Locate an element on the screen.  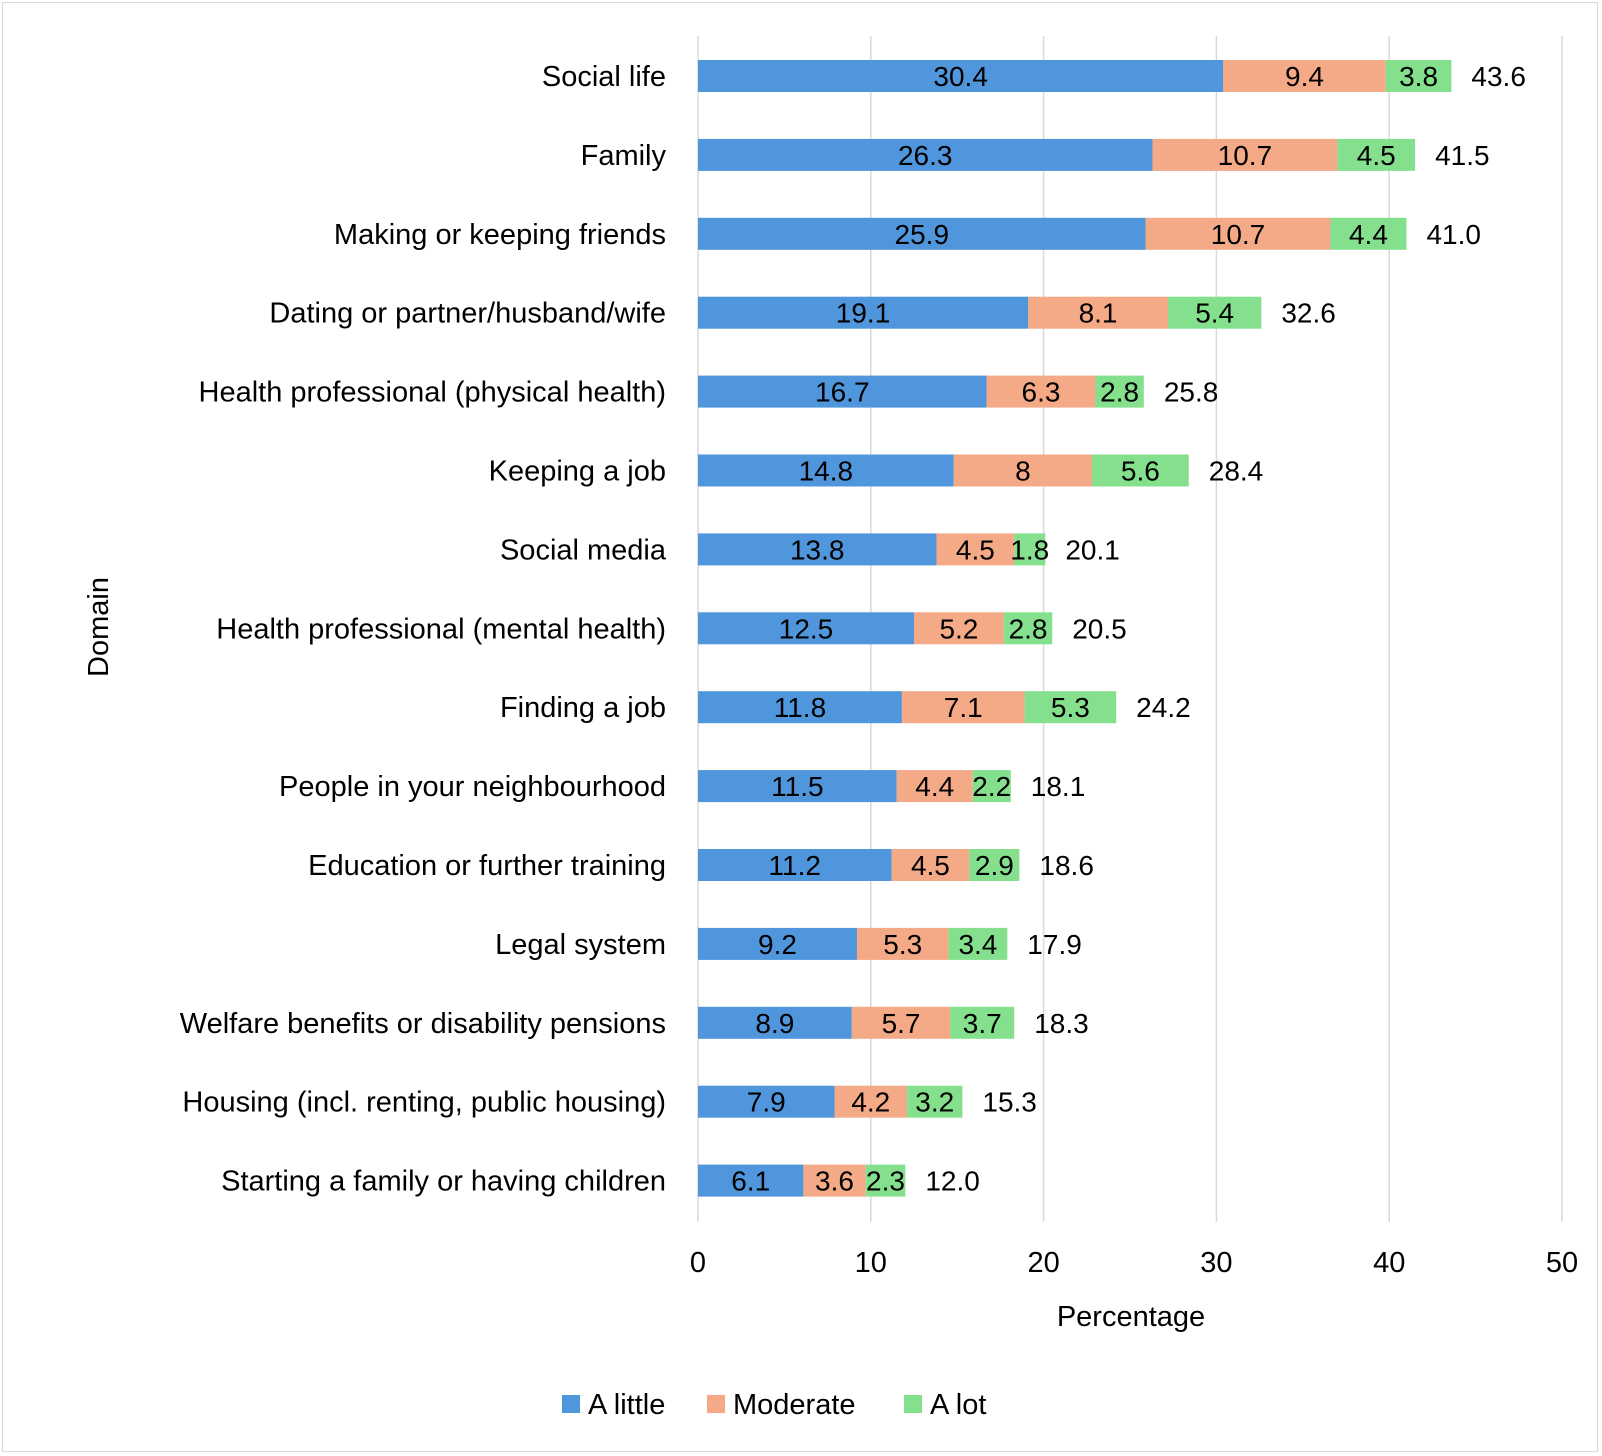
legend-label: Moderate is located at coordinates (794, 1405).